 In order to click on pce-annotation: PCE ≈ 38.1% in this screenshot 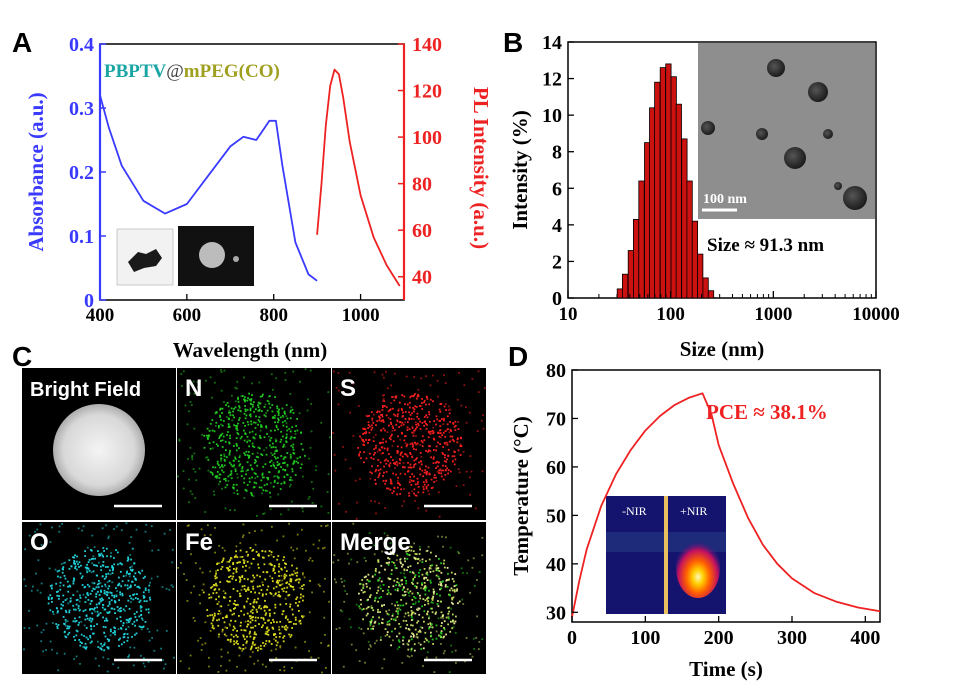, I will do `click(767, 412)`.